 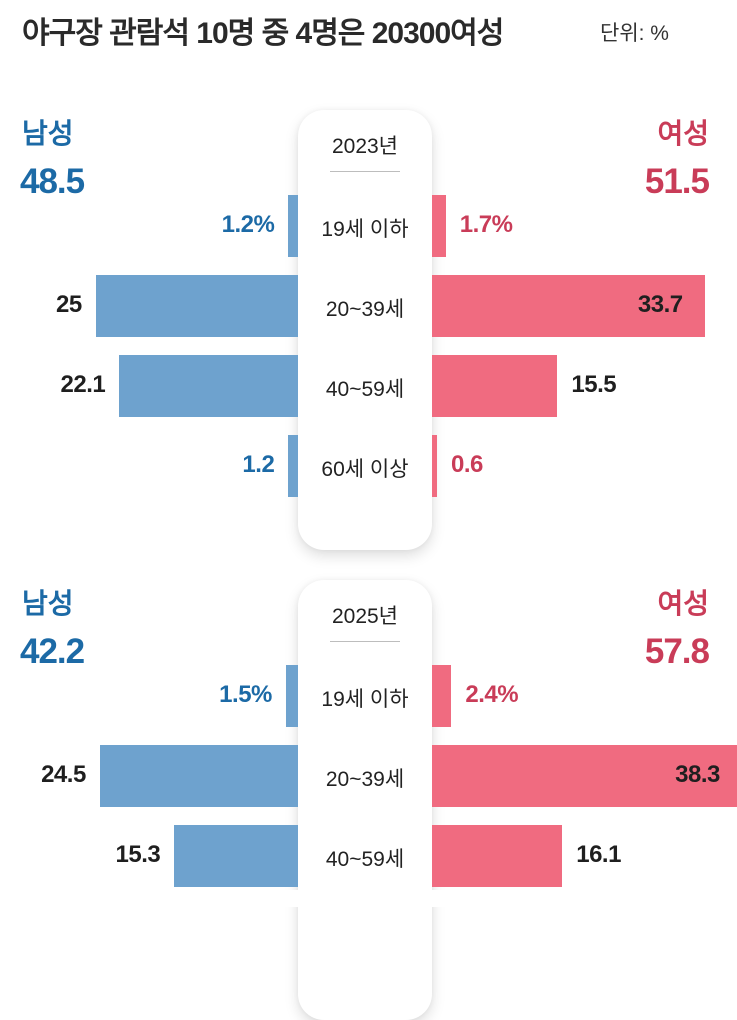 I want to click on male-value-label: 15.3, so click(x=138, y=854).